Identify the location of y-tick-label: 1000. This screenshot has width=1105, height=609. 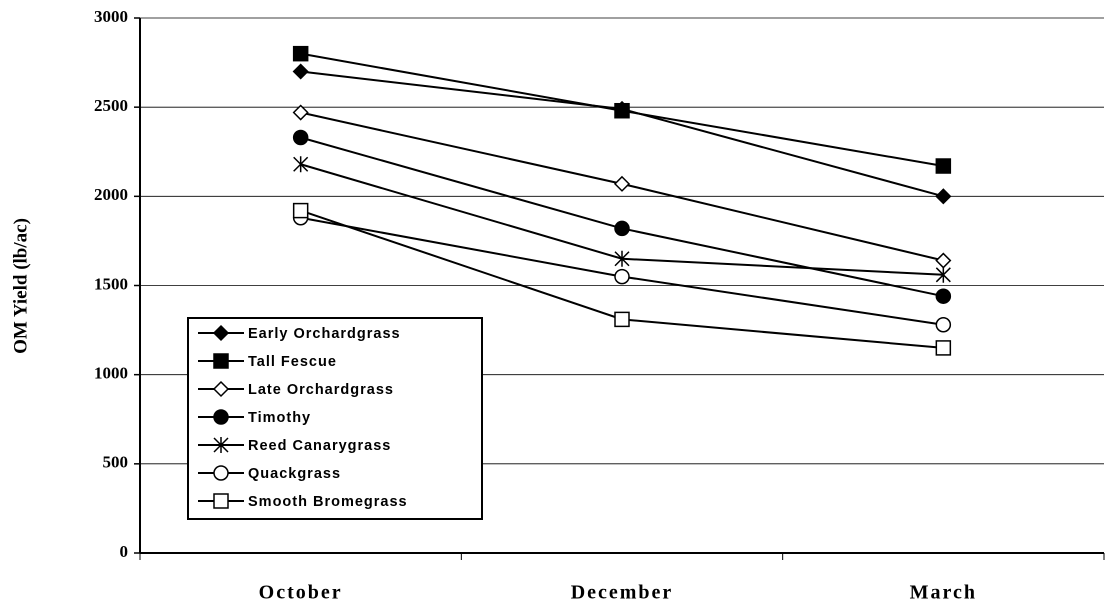
(111, 373).